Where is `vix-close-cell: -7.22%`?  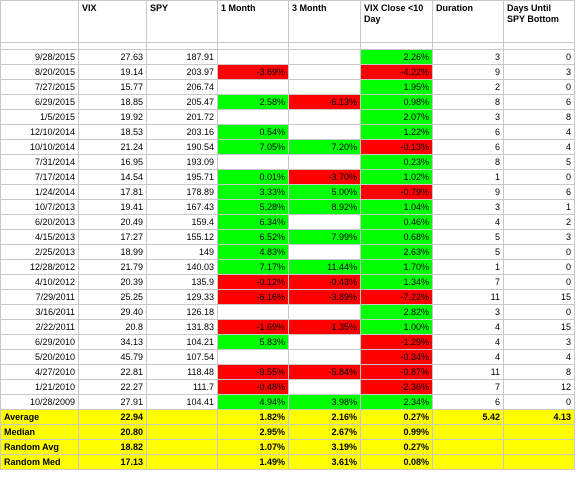
vix-close-cell: -7.22% is located at coordinates (396, 297).